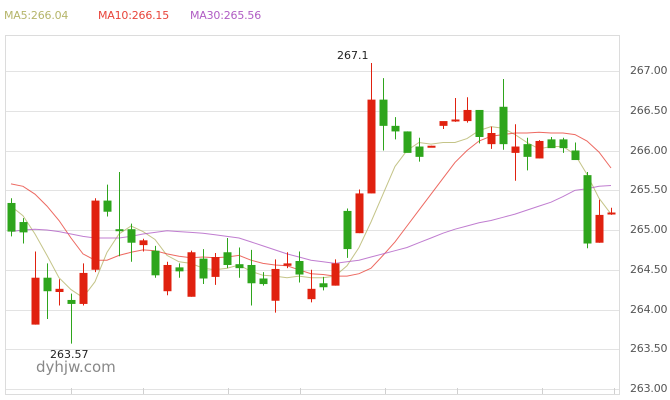 The image size is (670, 400). I want to click on y-axis-label: 265.50, so click(649, 189).